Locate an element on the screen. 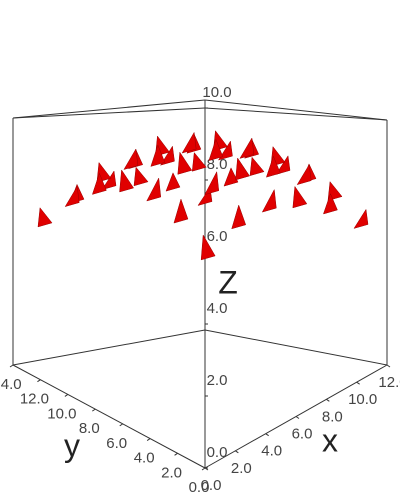 The height and width of the screenshot is (500, 400). y-tick-label: 6.0 is located at coordinates (116, 443).